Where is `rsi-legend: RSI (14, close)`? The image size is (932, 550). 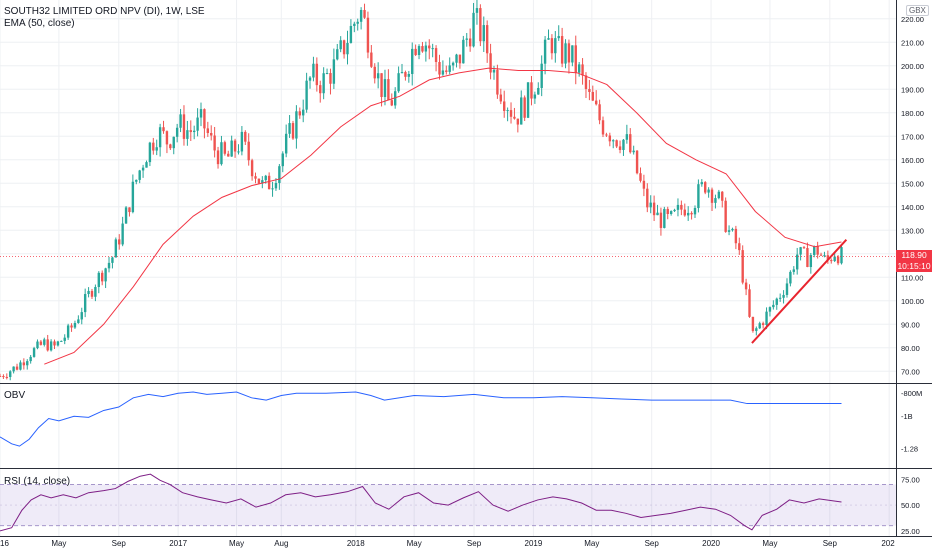 rsi-legend: RSI (14, close) is located at coordinates (37, 481).